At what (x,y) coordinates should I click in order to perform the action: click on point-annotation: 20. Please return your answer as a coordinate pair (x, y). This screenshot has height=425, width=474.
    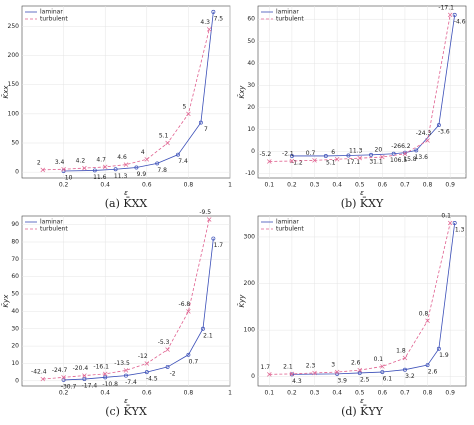
    Looking at the image, I should click on (379, 150).